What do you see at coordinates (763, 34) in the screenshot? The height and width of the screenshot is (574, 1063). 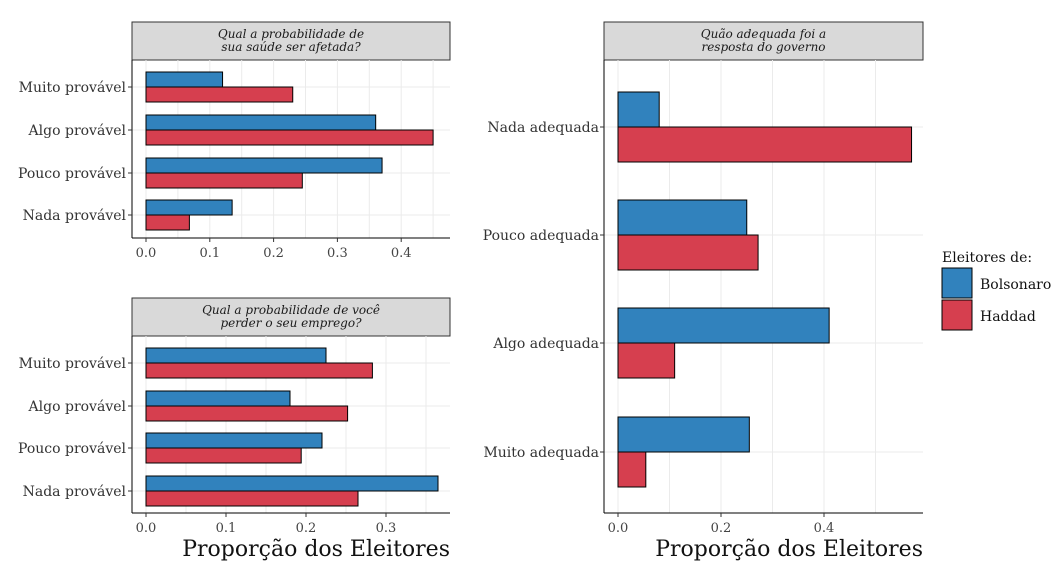 I see `panel-title: Quão adequada foi a` at bounding box center [763, 34].